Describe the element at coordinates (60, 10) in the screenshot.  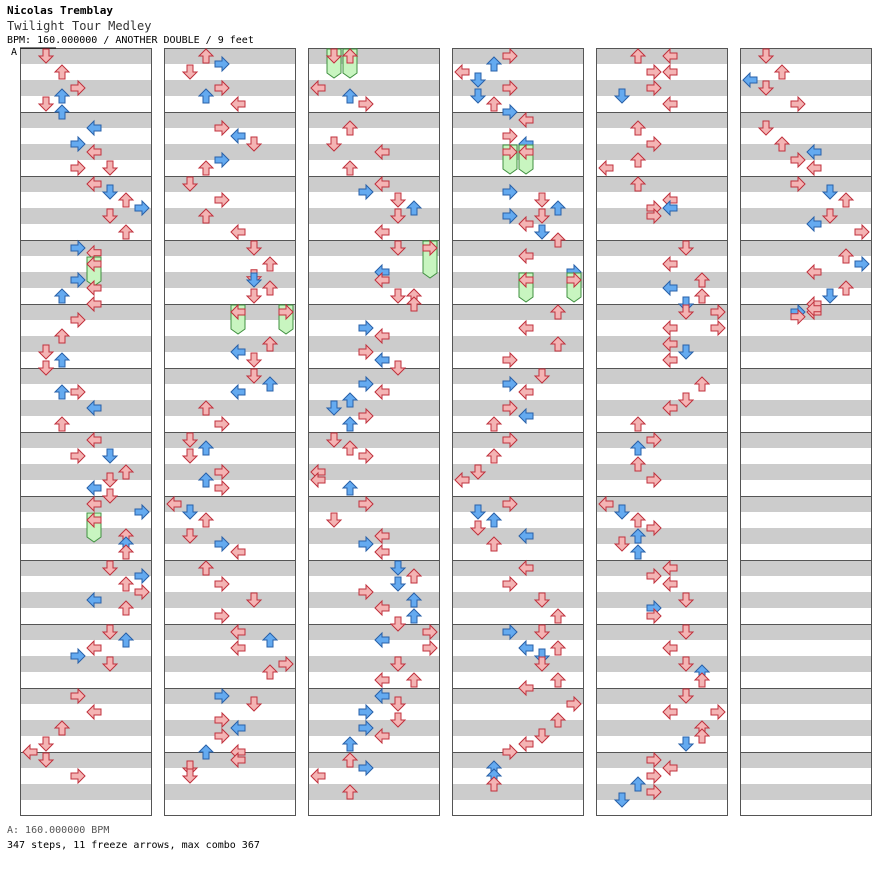
I see `artist-name: Nicolas Tremblay` at that location.